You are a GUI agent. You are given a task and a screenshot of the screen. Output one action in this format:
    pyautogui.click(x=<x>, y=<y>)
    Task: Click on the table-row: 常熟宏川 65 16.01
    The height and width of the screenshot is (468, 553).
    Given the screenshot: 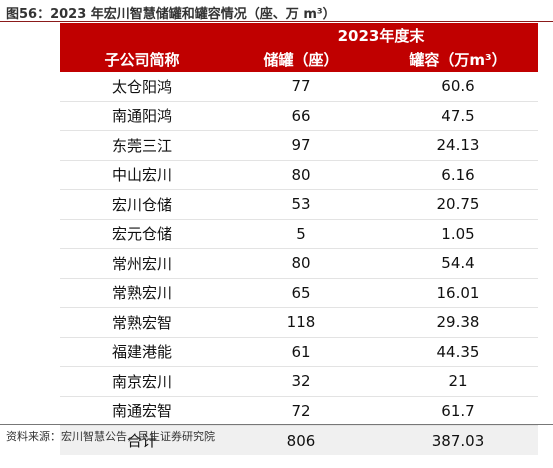 What is the action you would take?
    pyautogui.click(x=299, y=293)
    